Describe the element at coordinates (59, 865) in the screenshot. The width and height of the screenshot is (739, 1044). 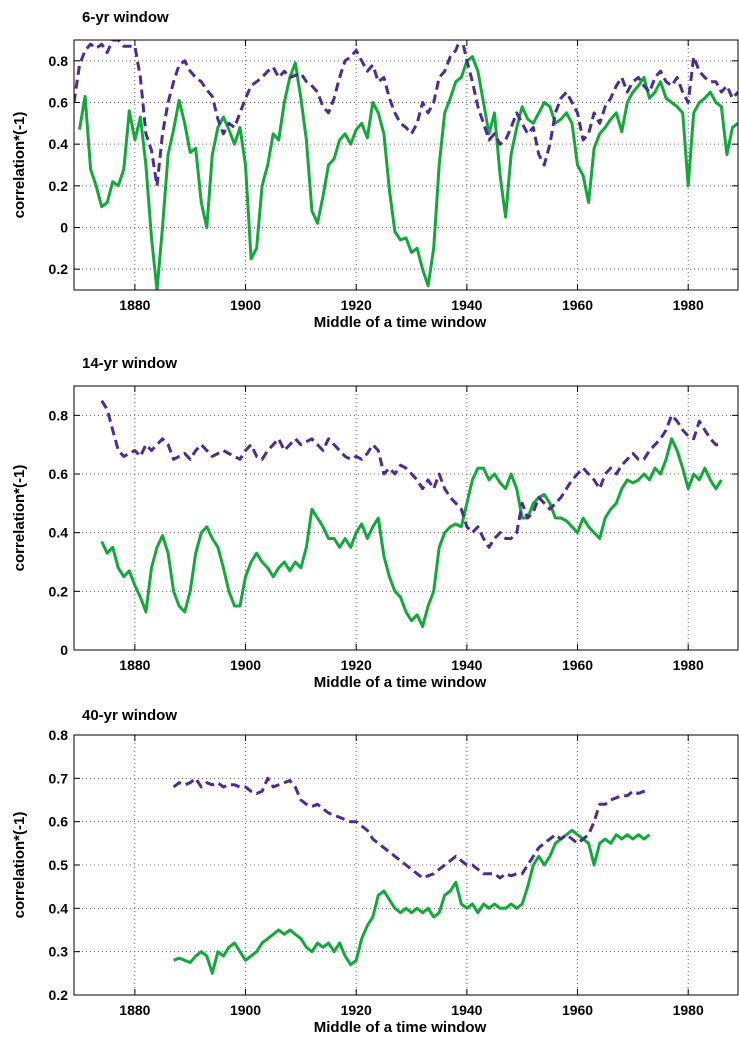
I see `y-tick-label: 0.5` at that location.